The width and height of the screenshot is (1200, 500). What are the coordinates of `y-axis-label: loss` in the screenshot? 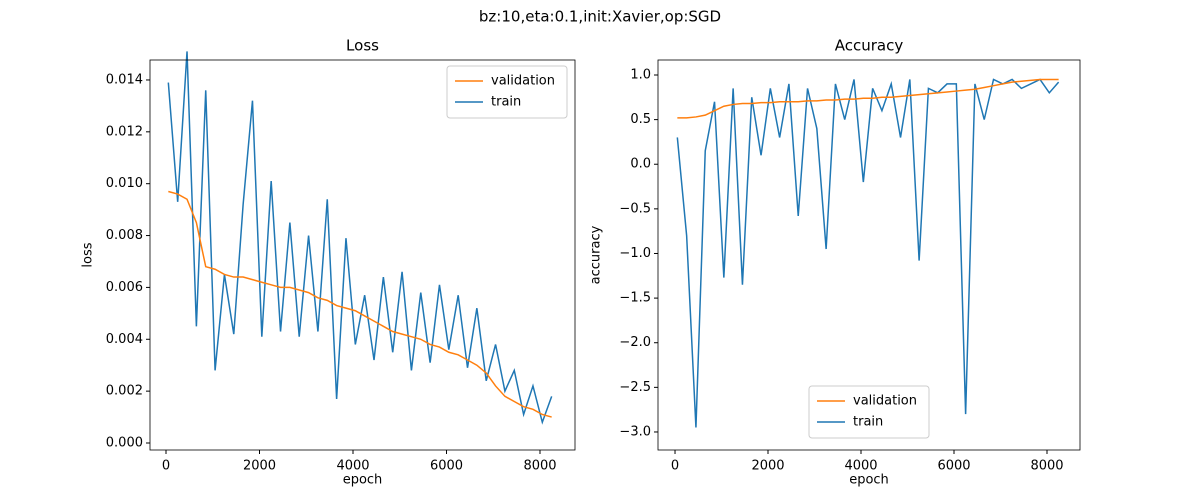 It's located at (88, 254).